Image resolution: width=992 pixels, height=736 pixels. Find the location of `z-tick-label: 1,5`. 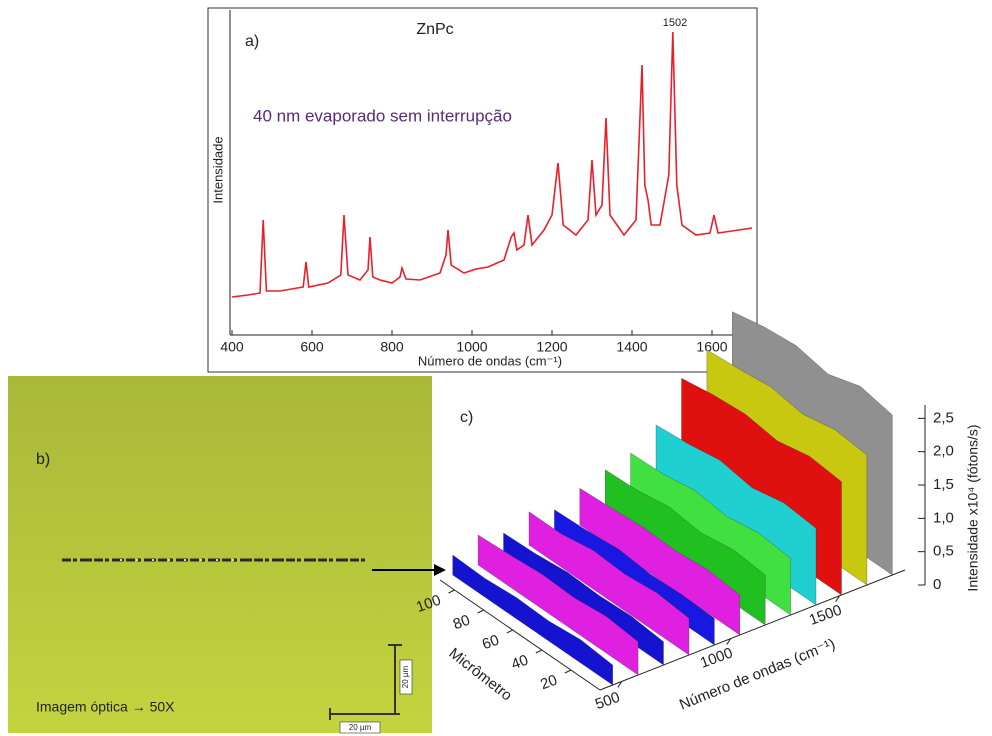

z-tick-label: 1,5 is located at coordinates (943, 484).